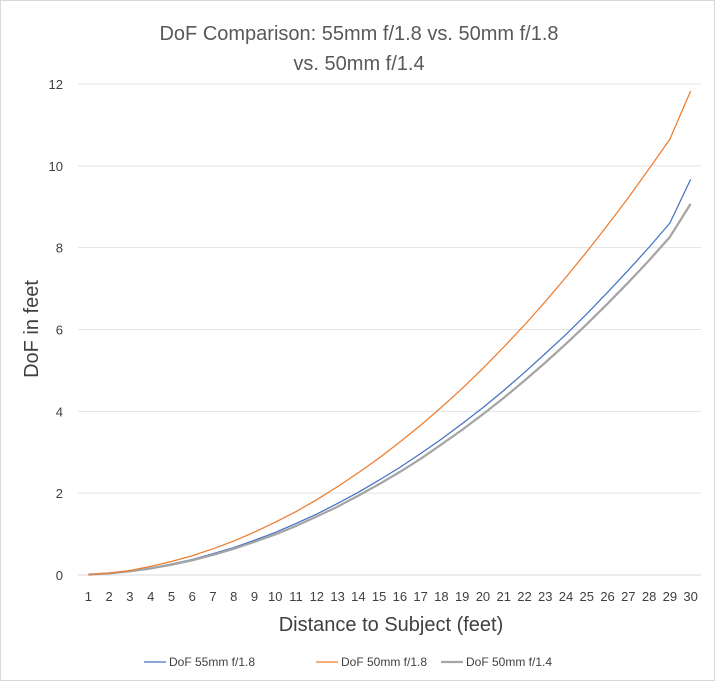 The image size is (715, 682). What do you see at coordinates (400, 596) in the screenshot?
I see `x-tick-label: 16` at bounding box center [400, 596].